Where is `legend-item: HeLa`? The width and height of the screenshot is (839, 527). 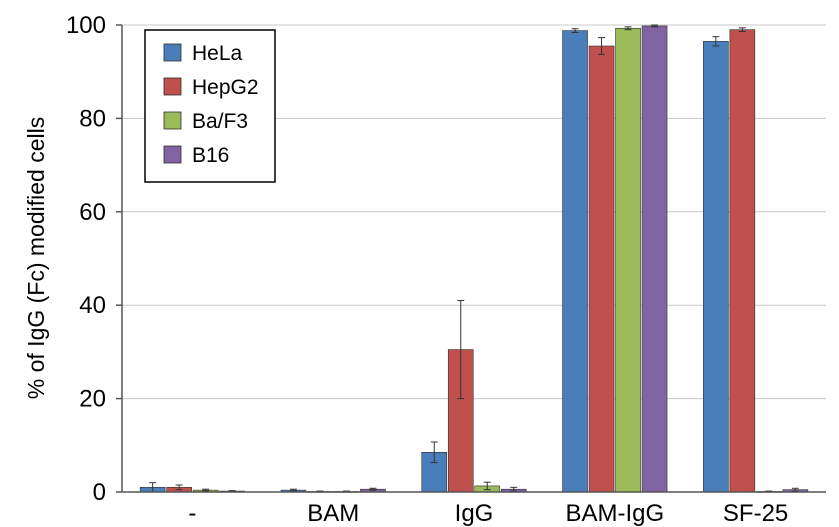 legend-item: HeLa is located at coordinates (203, 53).